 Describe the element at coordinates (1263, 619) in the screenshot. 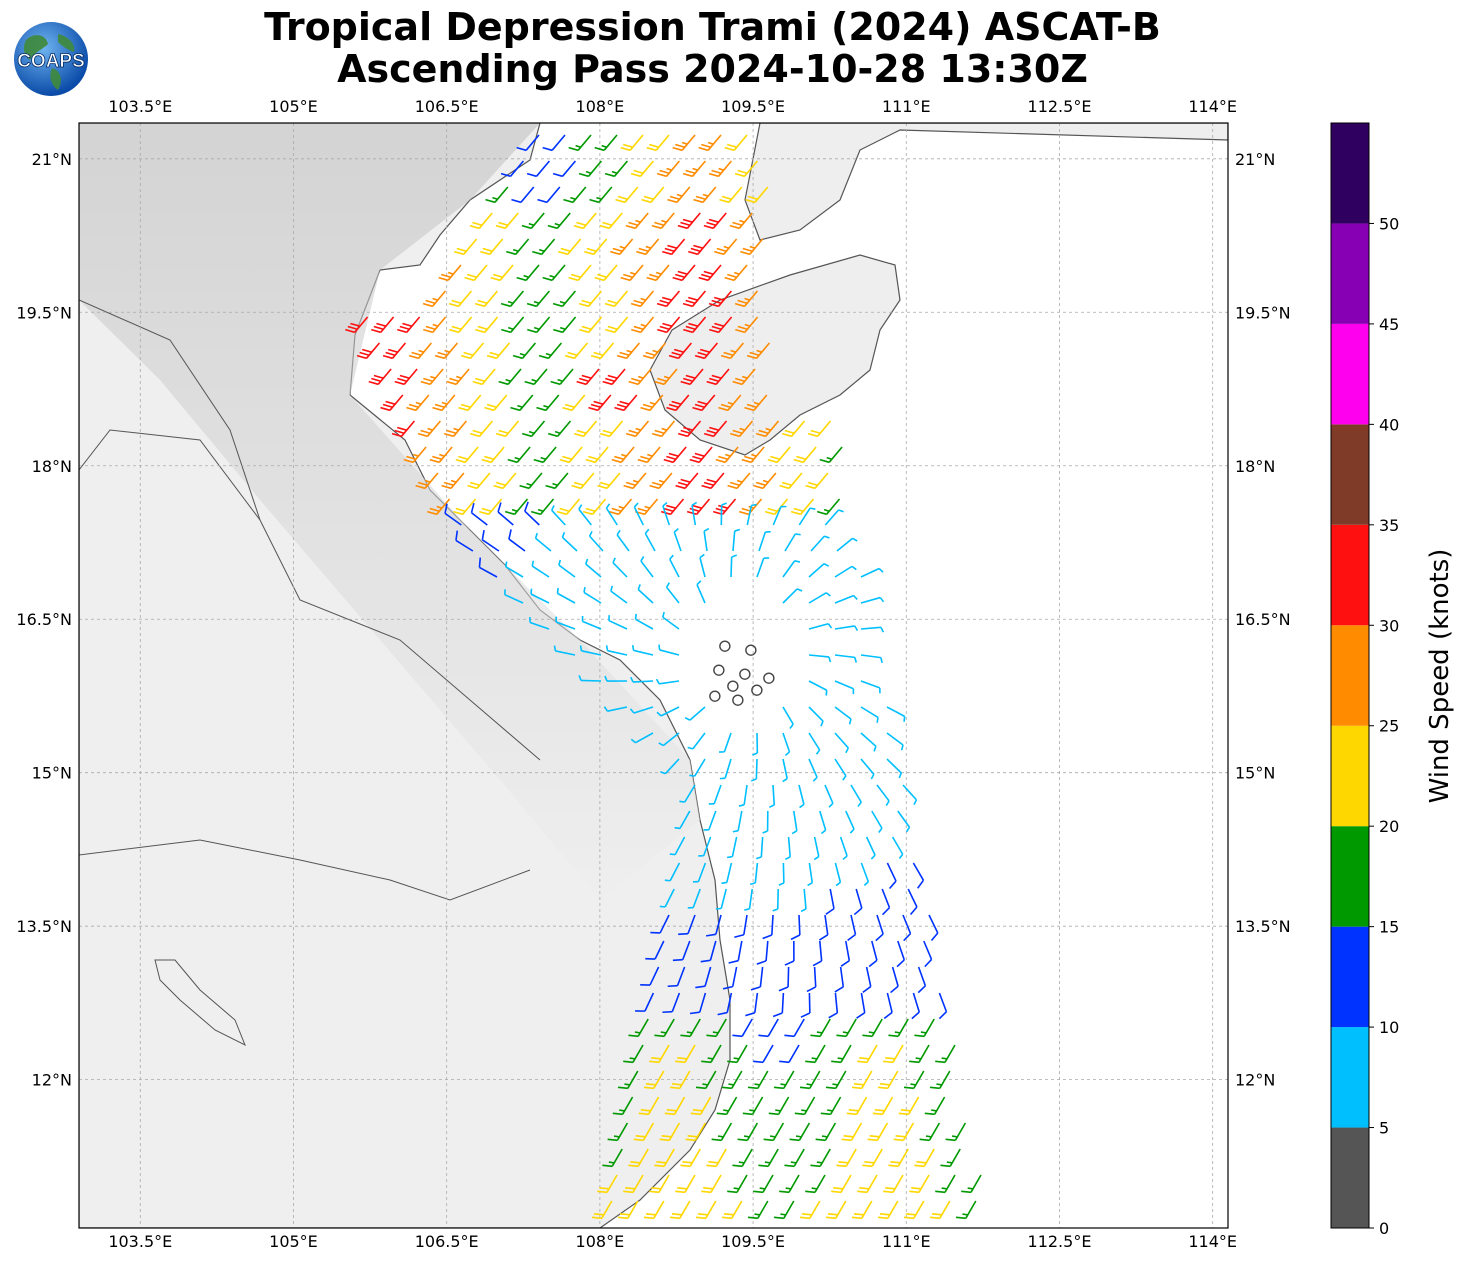

I see `lat-tick-label-right: 16.5°N` at that location.